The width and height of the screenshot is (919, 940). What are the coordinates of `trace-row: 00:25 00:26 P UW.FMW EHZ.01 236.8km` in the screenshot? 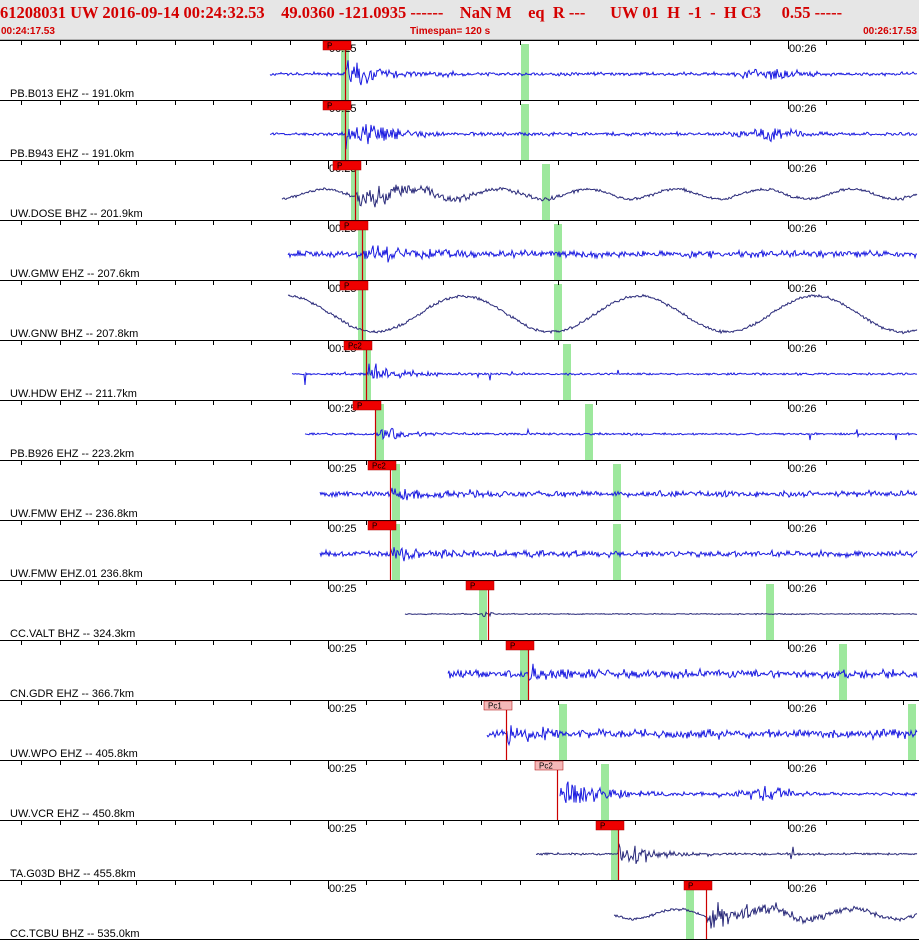 It's located at (459, 550).